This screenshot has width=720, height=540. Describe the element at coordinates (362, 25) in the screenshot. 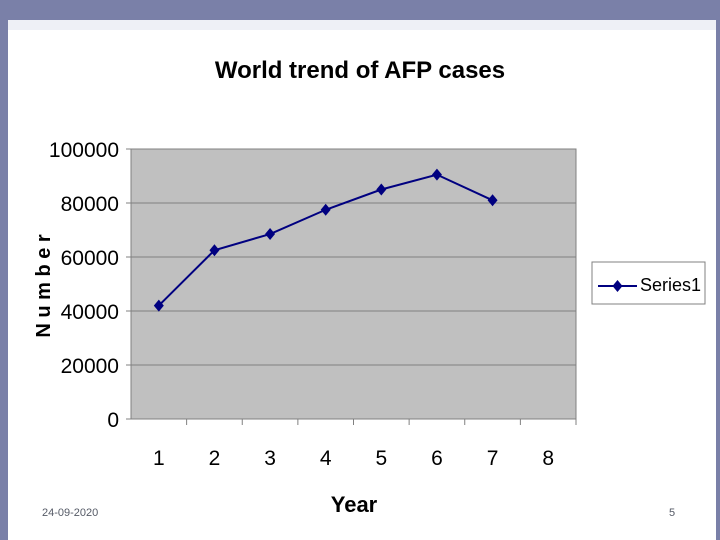

I see `slide-frame-inner-band` at that location.